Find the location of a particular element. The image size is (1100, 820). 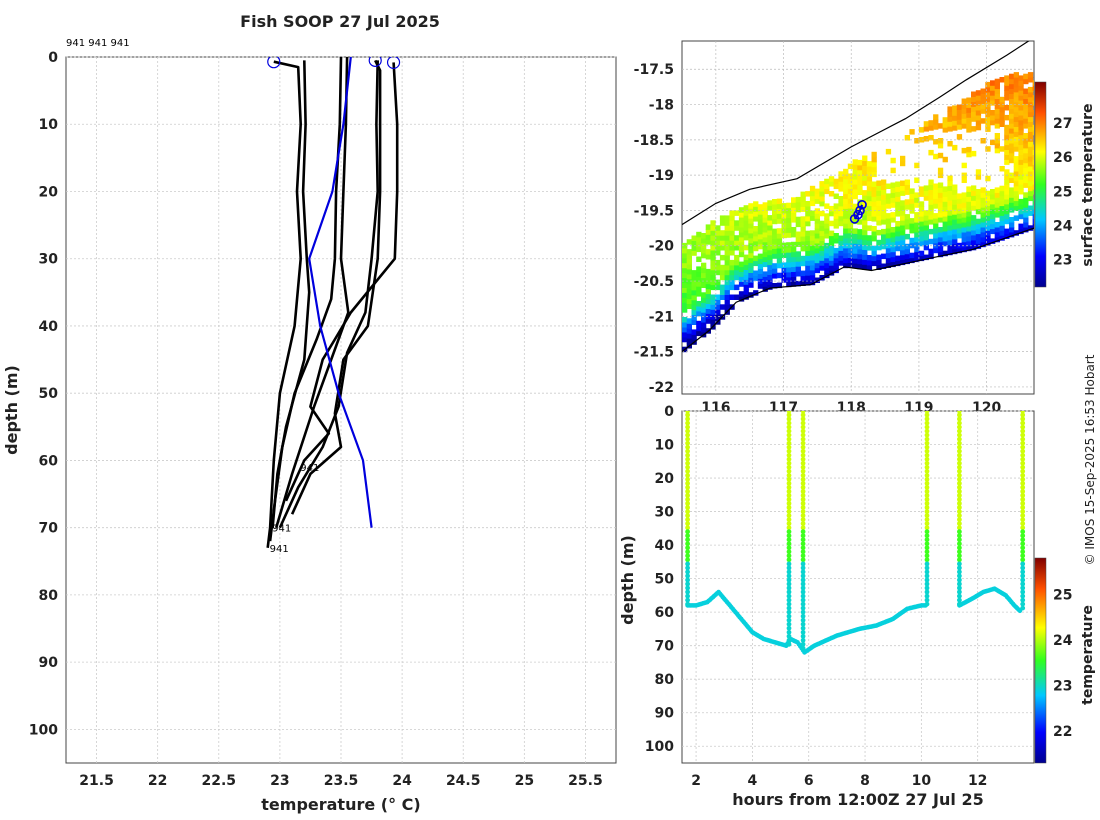

map-colorbar is located at coordinates (1040, 184).